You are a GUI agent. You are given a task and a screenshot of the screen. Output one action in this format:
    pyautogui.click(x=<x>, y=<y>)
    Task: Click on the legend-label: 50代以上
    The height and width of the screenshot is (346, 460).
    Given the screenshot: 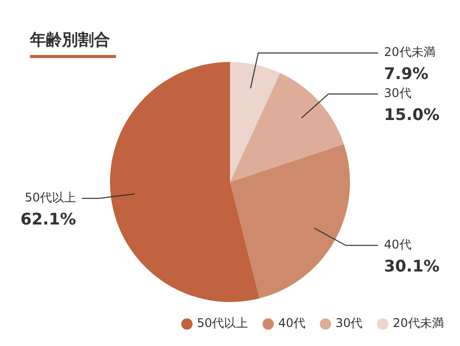 What is the action you would take?
    pyautogui.click(x=222, y=323)
    